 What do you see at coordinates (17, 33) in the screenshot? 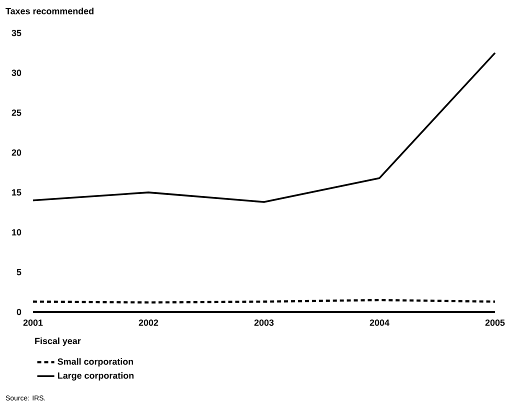
I see `y-tick-label: 35` at bounding box center [17, 33].